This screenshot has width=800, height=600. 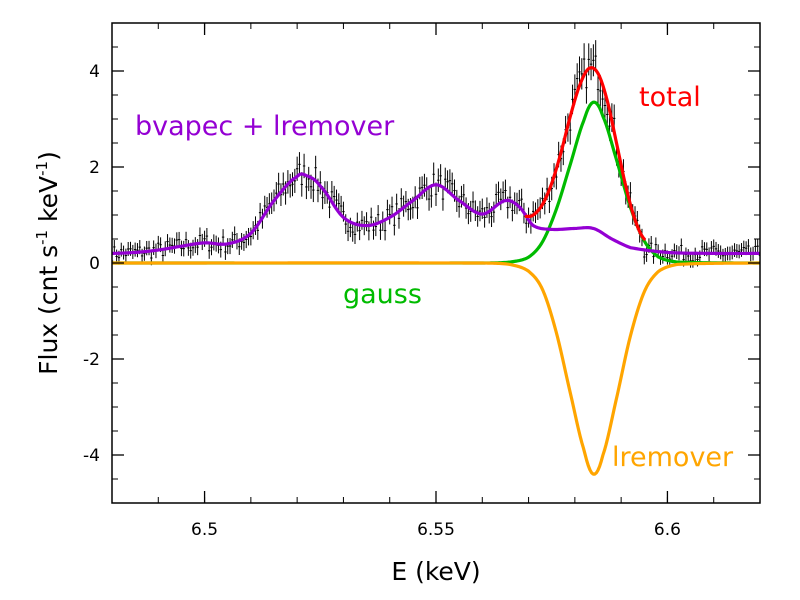 I want to click on x-tick-label: 6.55, so click(x=436, y=530).